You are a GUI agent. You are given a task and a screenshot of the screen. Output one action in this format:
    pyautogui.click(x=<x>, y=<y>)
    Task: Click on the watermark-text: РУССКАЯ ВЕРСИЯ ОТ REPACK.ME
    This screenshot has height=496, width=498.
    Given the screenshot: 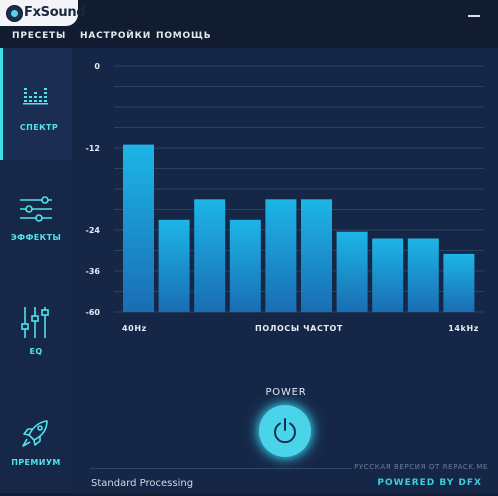 What is the action you would take?
    pyautogui.click(x=421, y=467)
    